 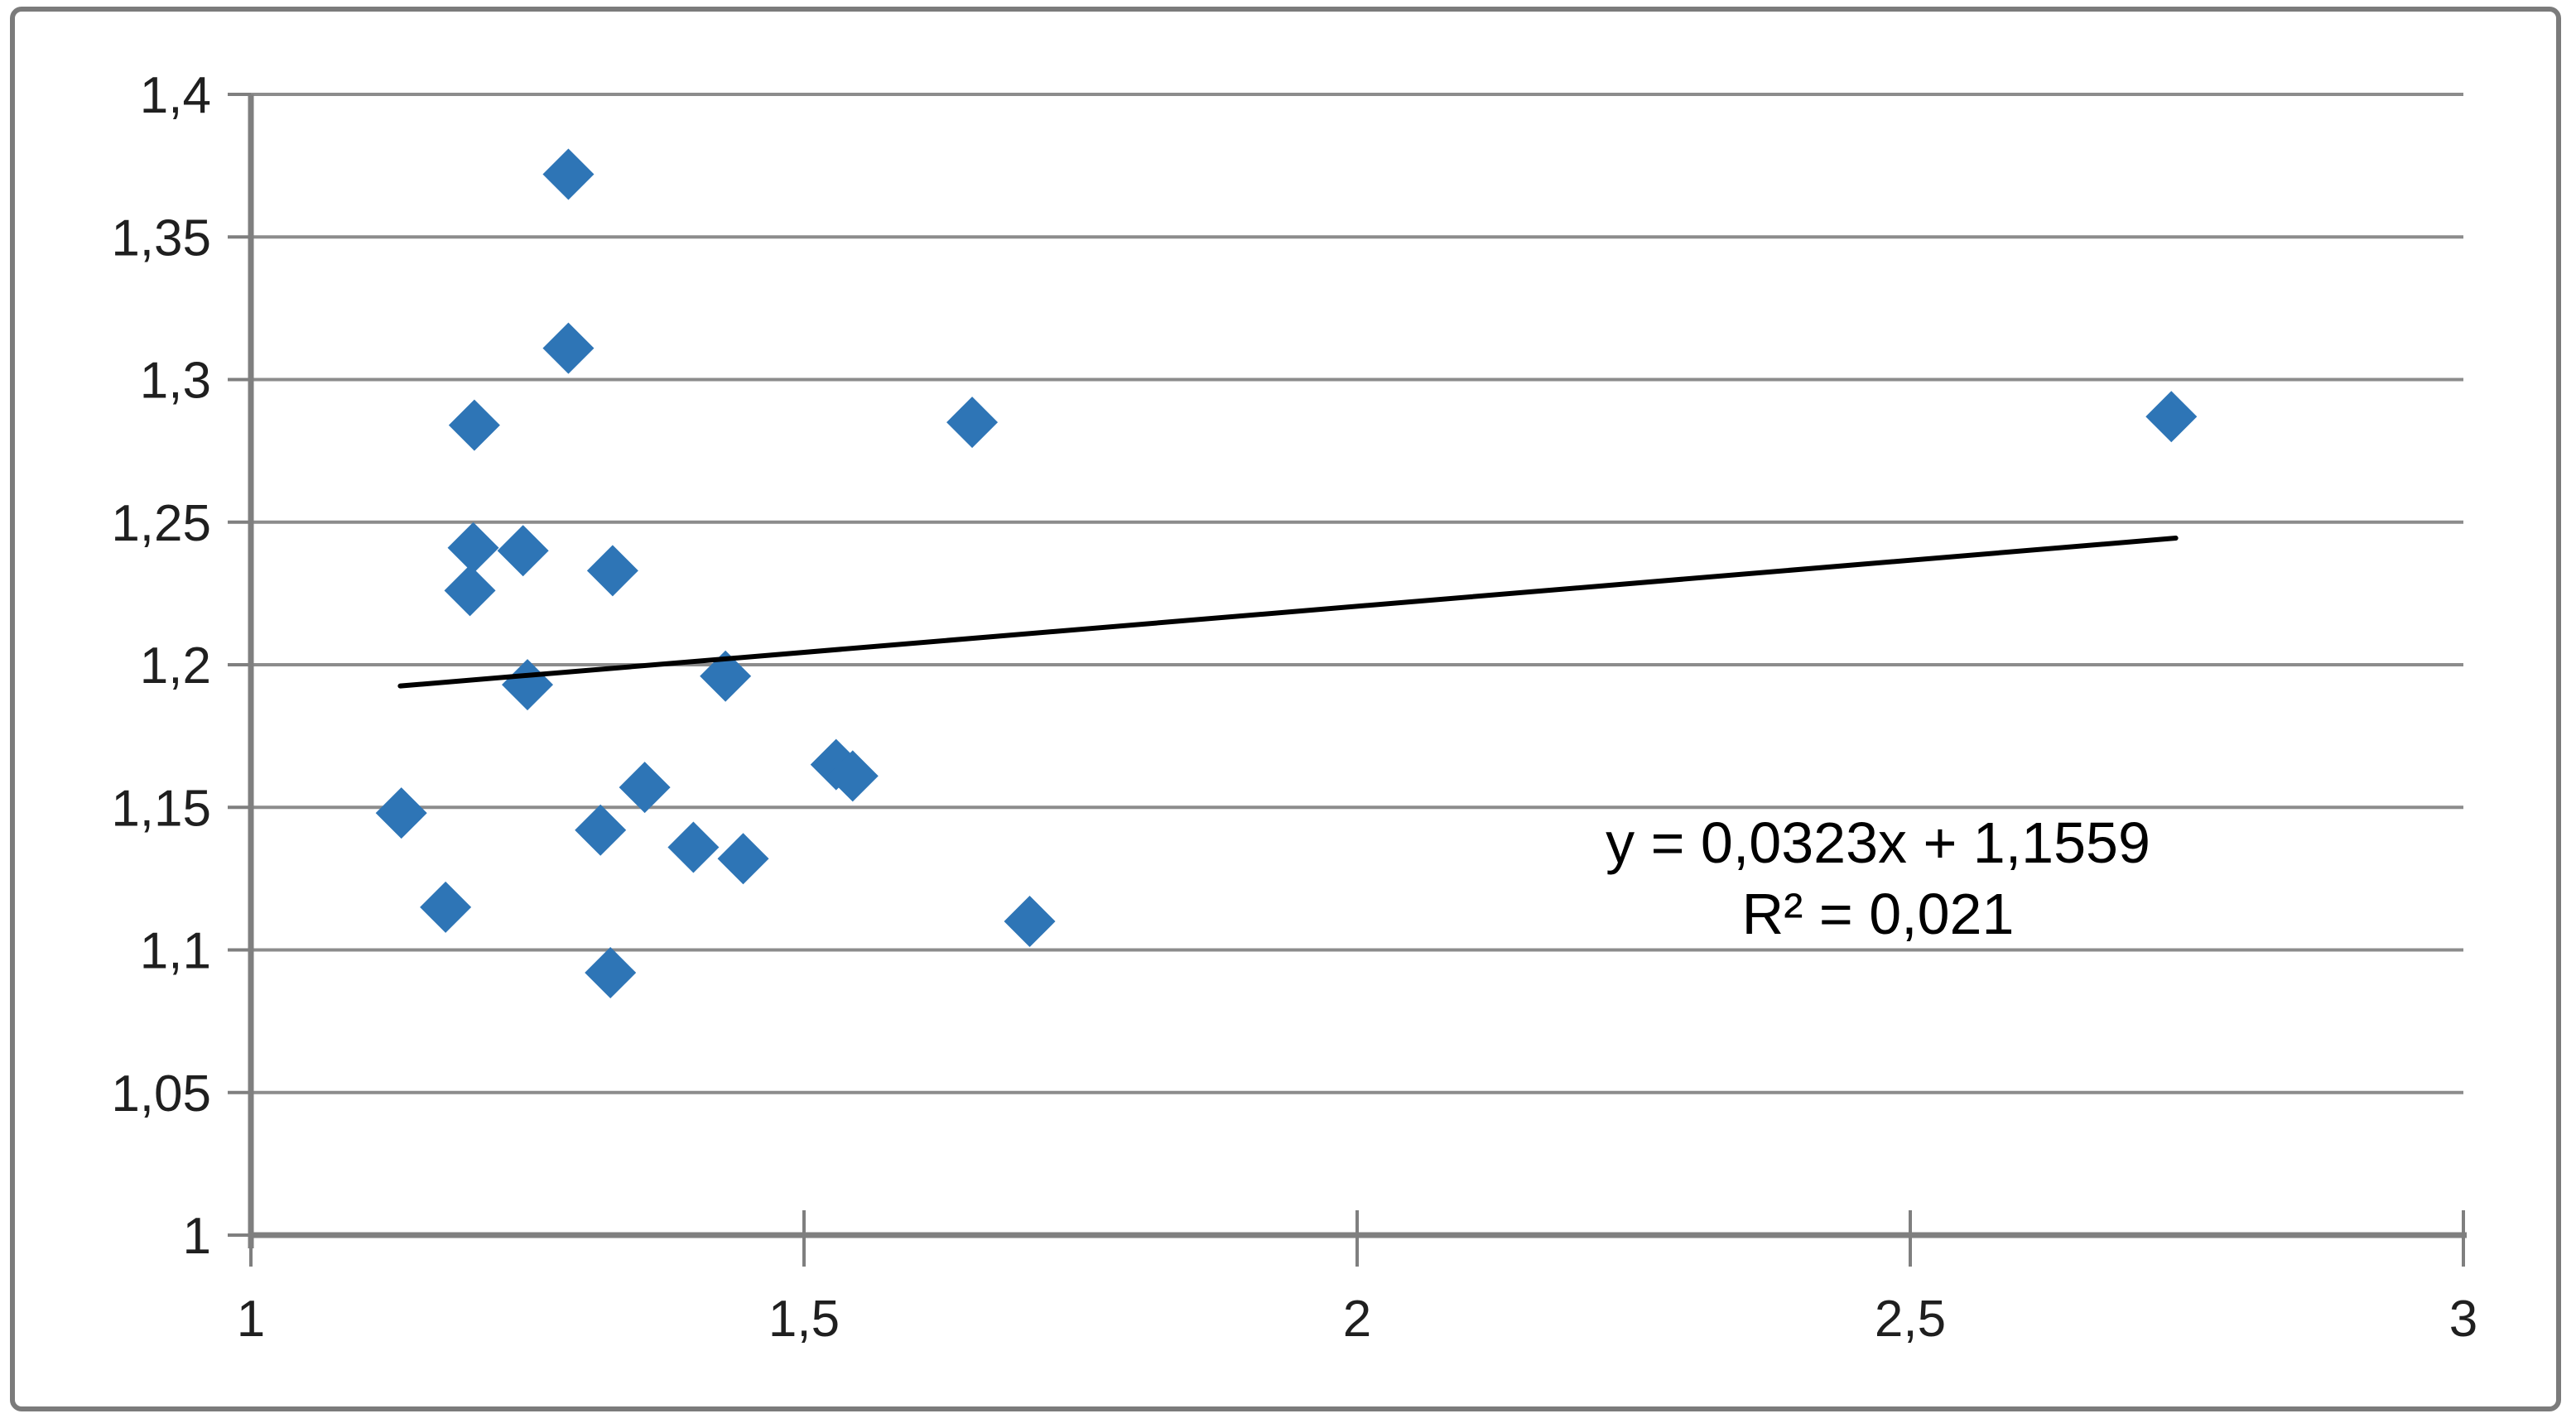 What do you see at coordinates (1288, 612) in the screenshot?
I see `trendline` at bounding box center [1288, 612].